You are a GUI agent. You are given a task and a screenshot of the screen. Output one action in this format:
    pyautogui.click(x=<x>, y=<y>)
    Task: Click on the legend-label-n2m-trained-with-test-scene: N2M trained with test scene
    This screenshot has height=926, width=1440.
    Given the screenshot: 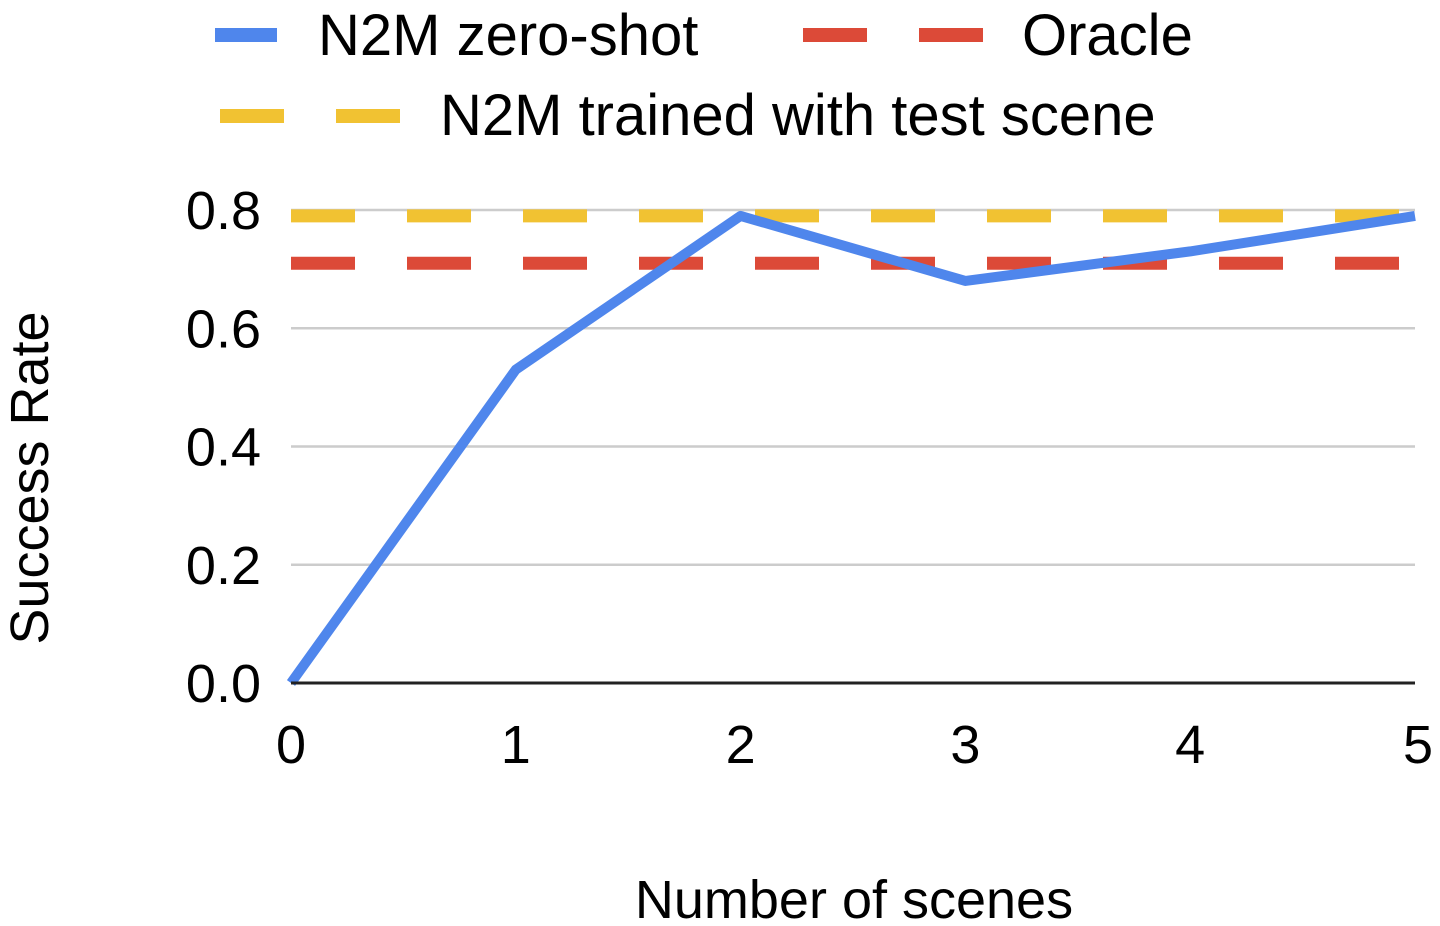 What is the action you would take?
    pyautogui.click(x=798, y=115)
    